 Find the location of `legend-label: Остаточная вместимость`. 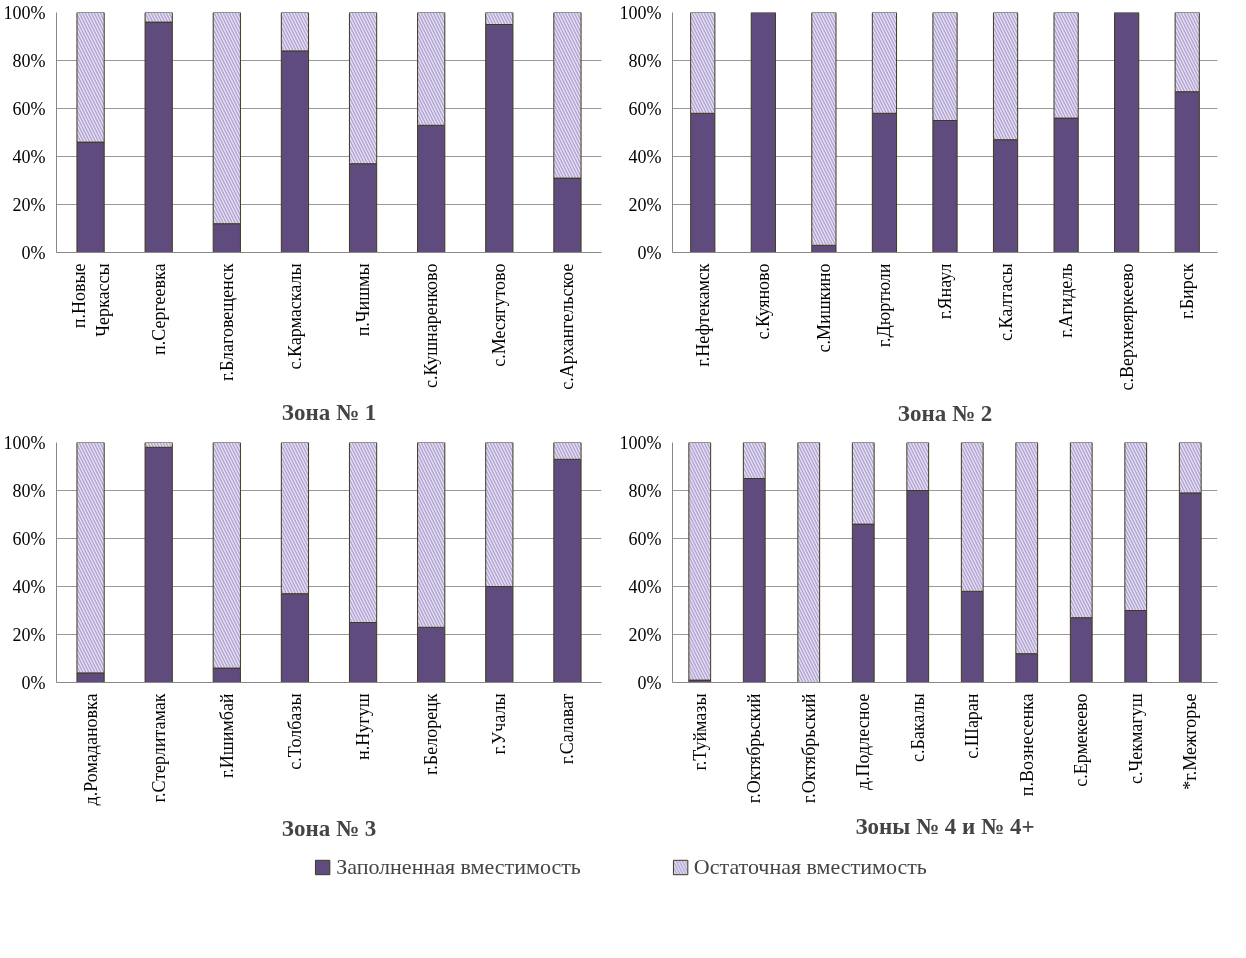

legend-label: Остаточная вместимость is located at coordinates (810, 867).